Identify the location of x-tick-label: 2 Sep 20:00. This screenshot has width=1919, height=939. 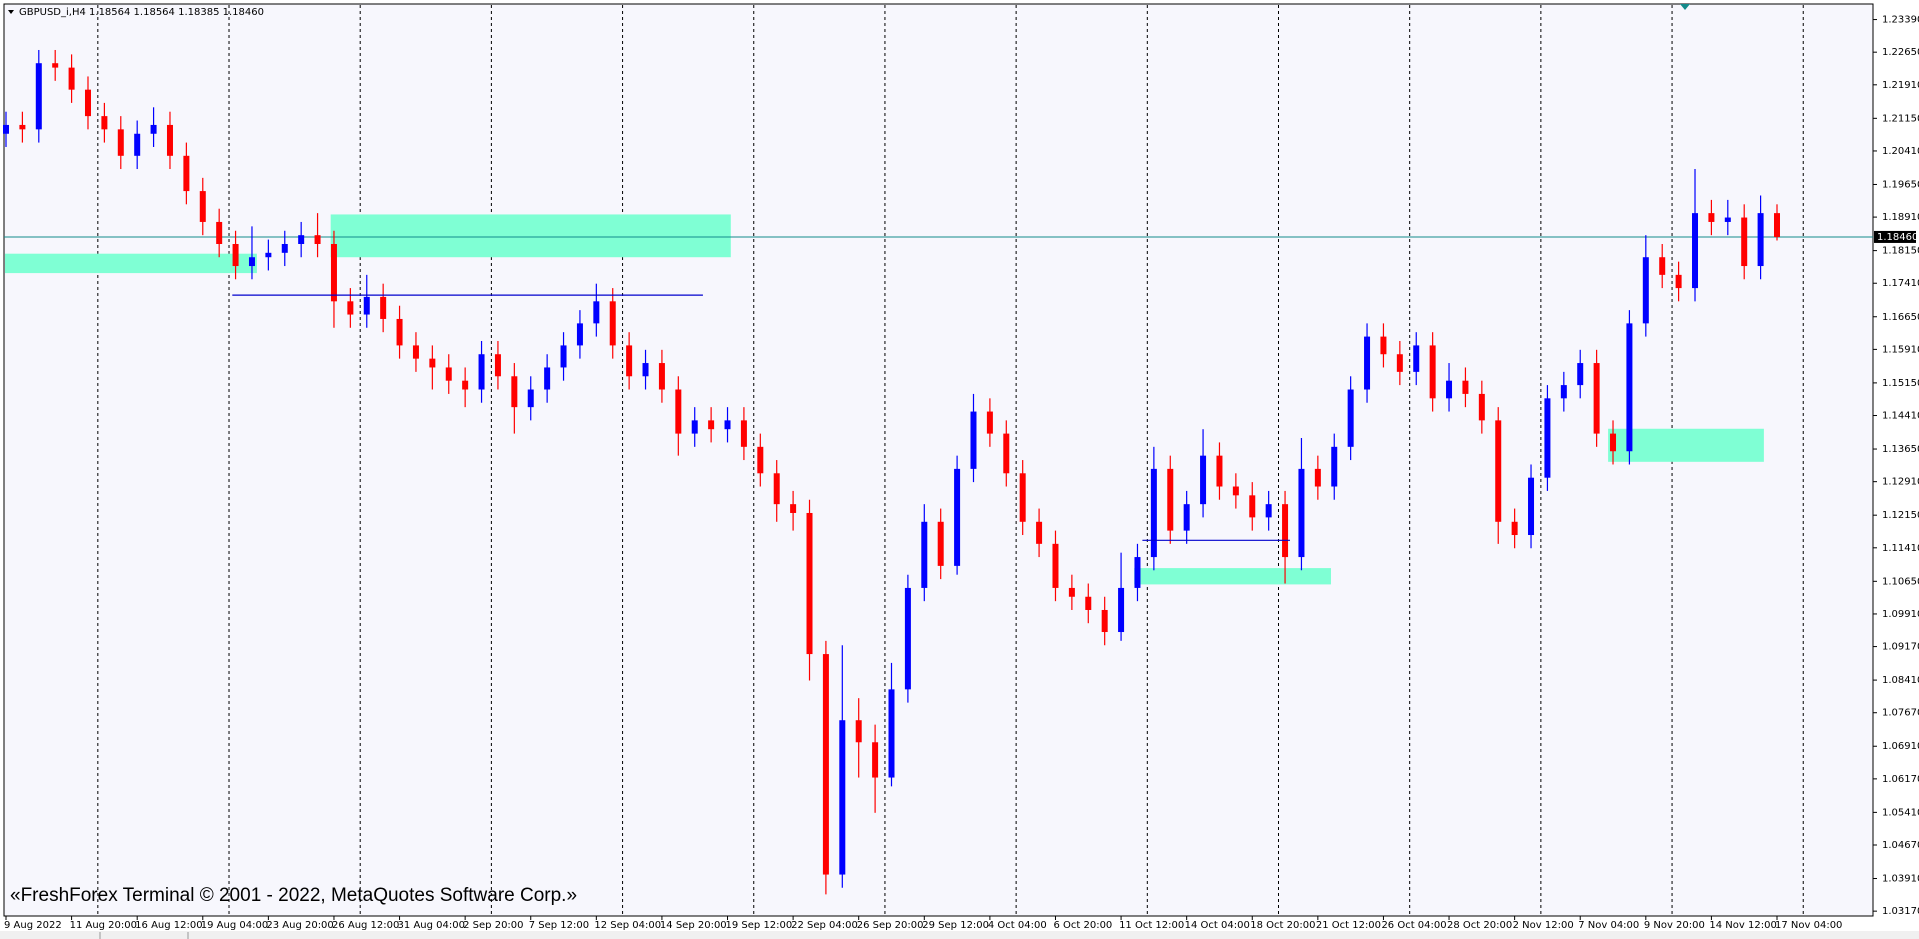
(493, 925).